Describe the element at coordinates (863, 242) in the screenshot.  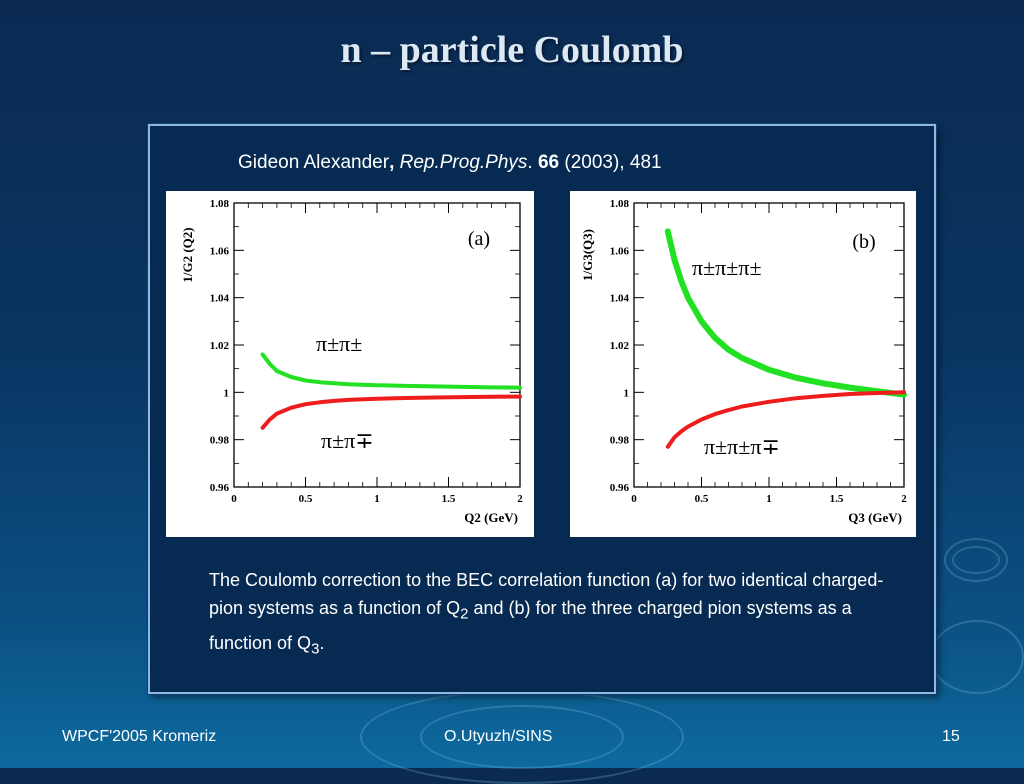
I see `panel-label: (b)` at that location.